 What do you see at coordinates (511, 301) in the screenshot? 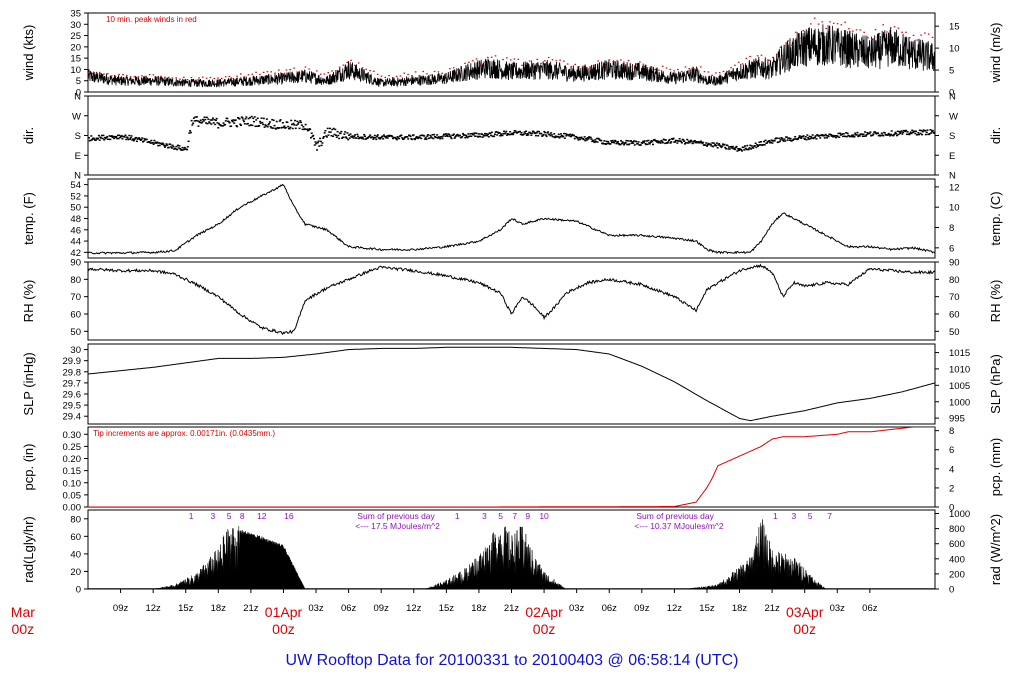
I see `panel-frame` at bounding box center [511, 301].